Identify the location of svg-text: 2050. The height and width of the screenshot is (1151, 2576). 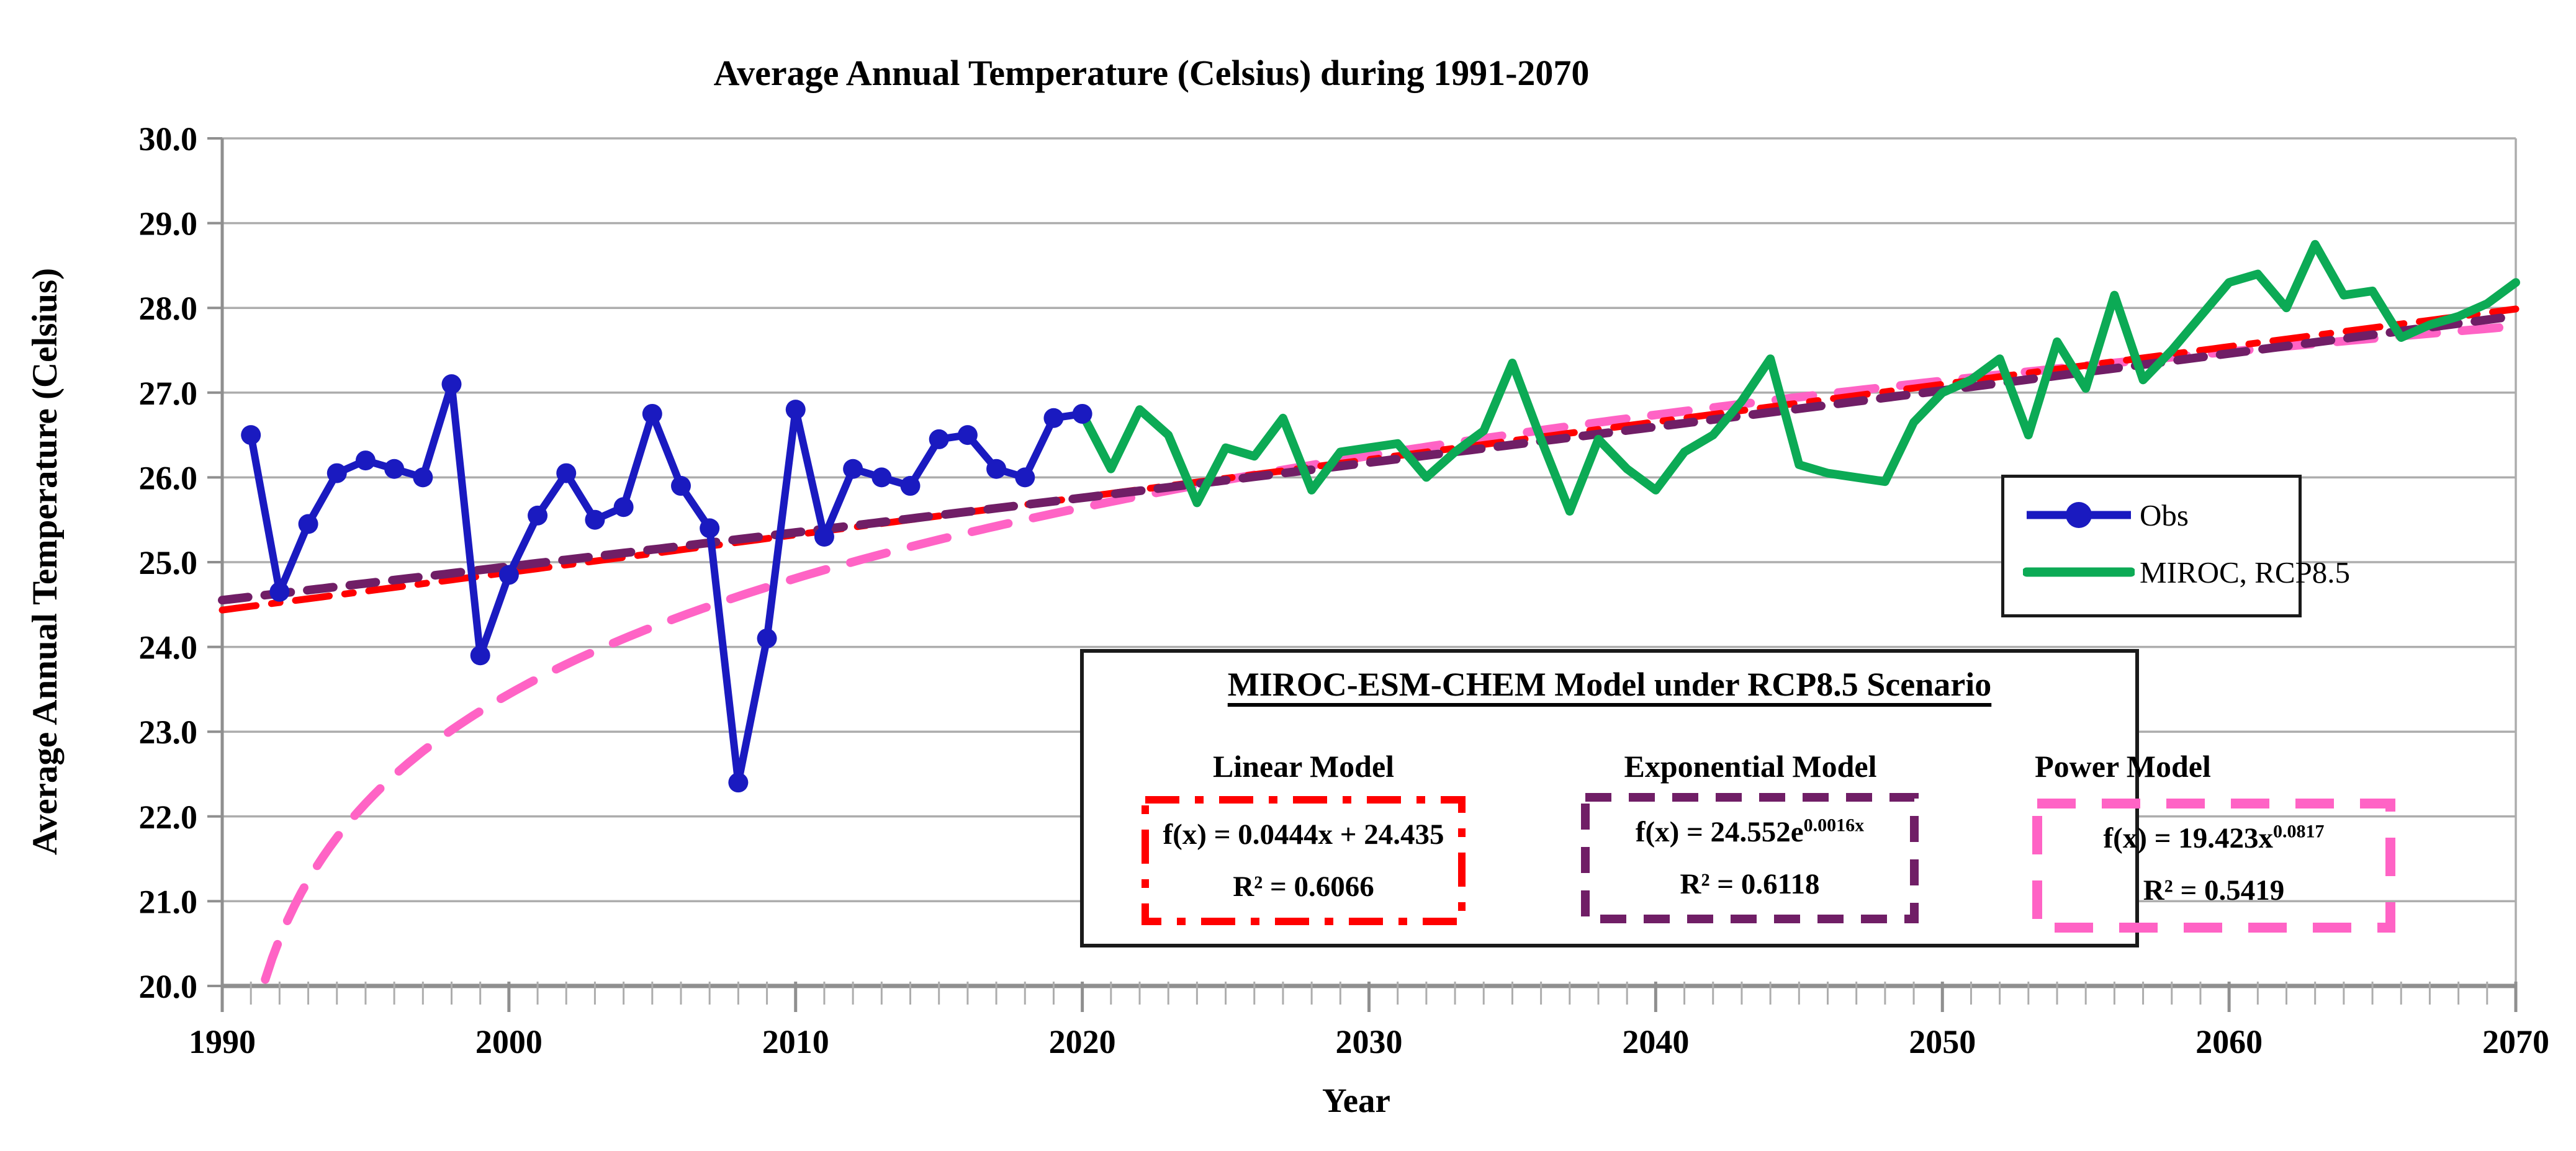
(1942, 1041).